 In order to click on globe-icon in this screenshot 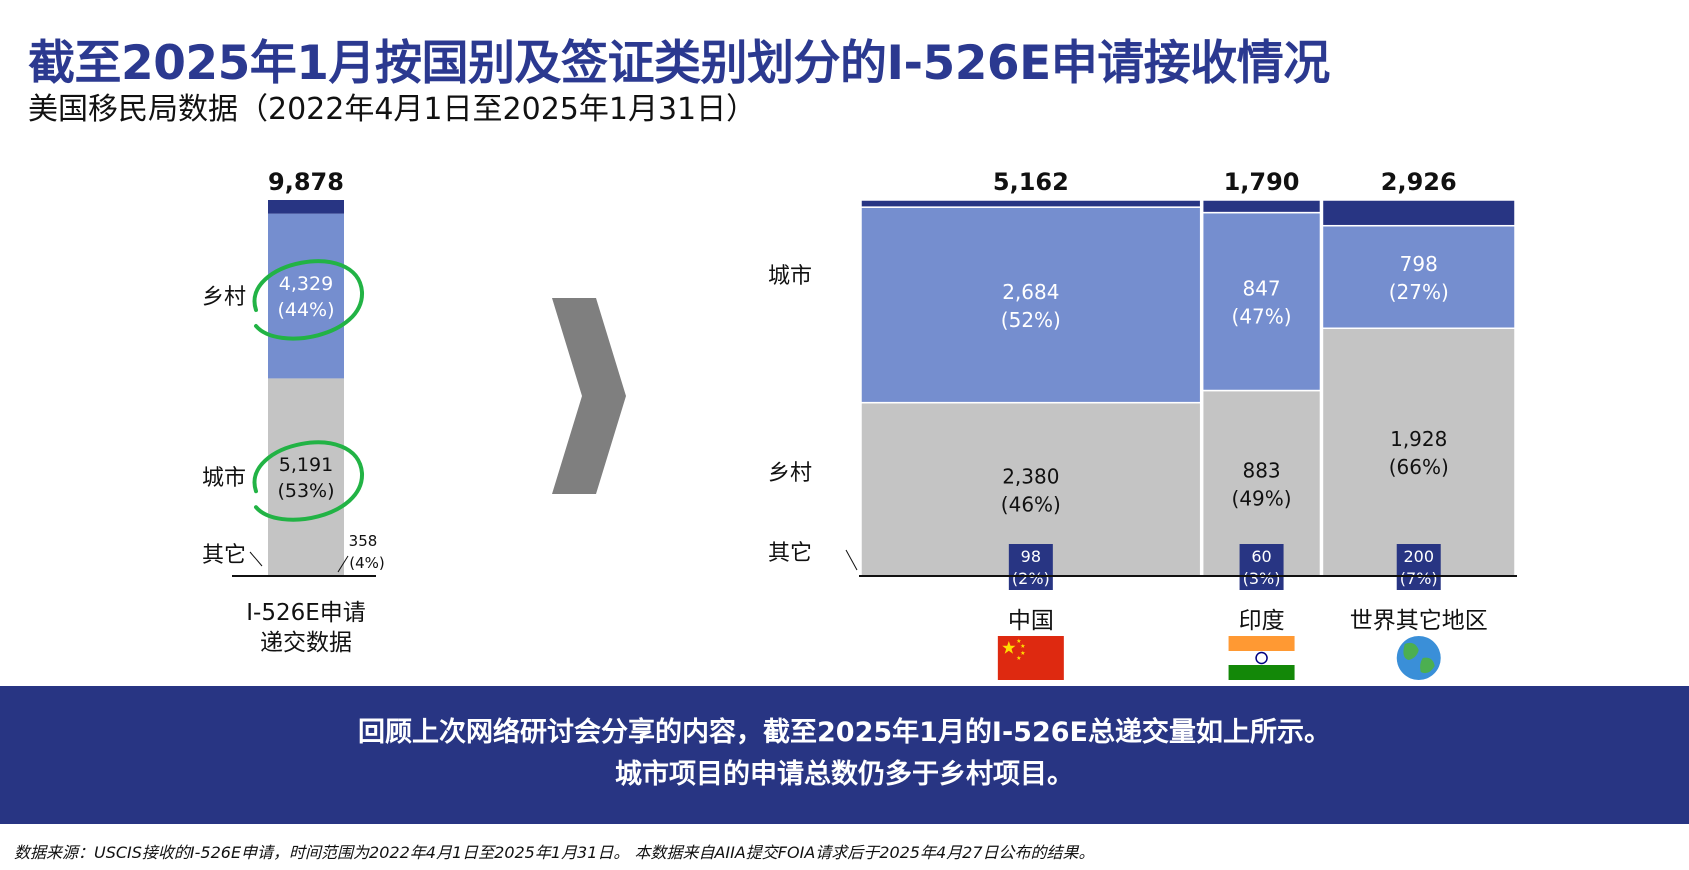, I will do `click(1418, 658)`.